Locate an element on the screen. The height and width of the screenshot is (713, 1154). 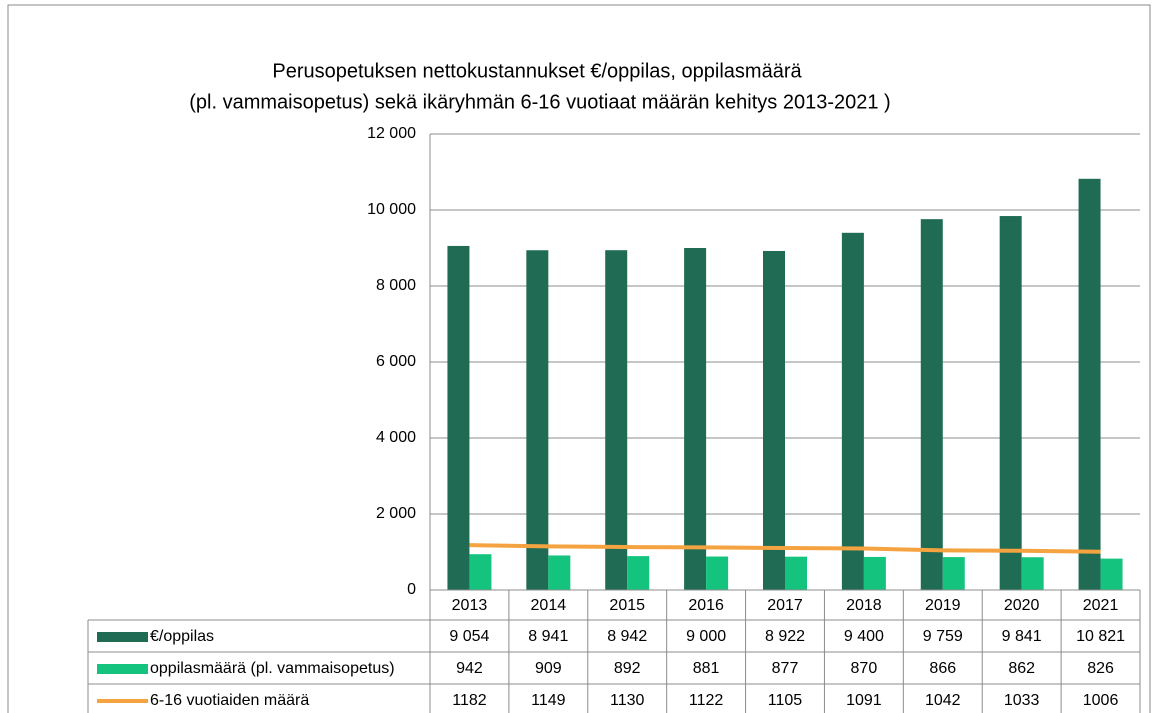
y-tick-label: 2 000 is located at coordinates (396, 513).